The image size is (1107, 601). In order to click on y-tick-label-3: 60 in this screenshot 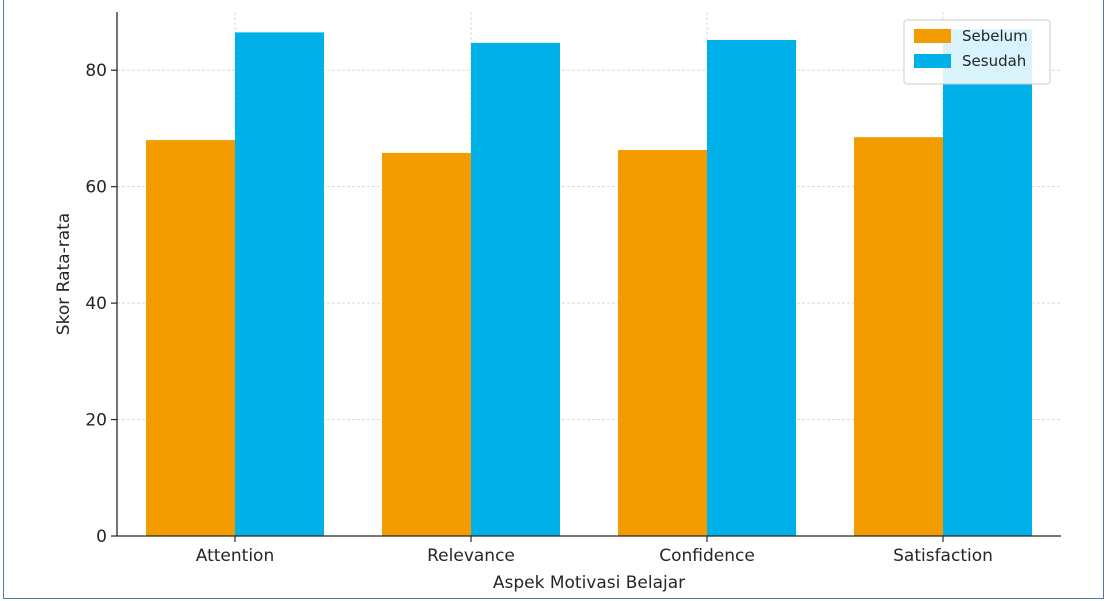, I will do `click(96, 188)`.